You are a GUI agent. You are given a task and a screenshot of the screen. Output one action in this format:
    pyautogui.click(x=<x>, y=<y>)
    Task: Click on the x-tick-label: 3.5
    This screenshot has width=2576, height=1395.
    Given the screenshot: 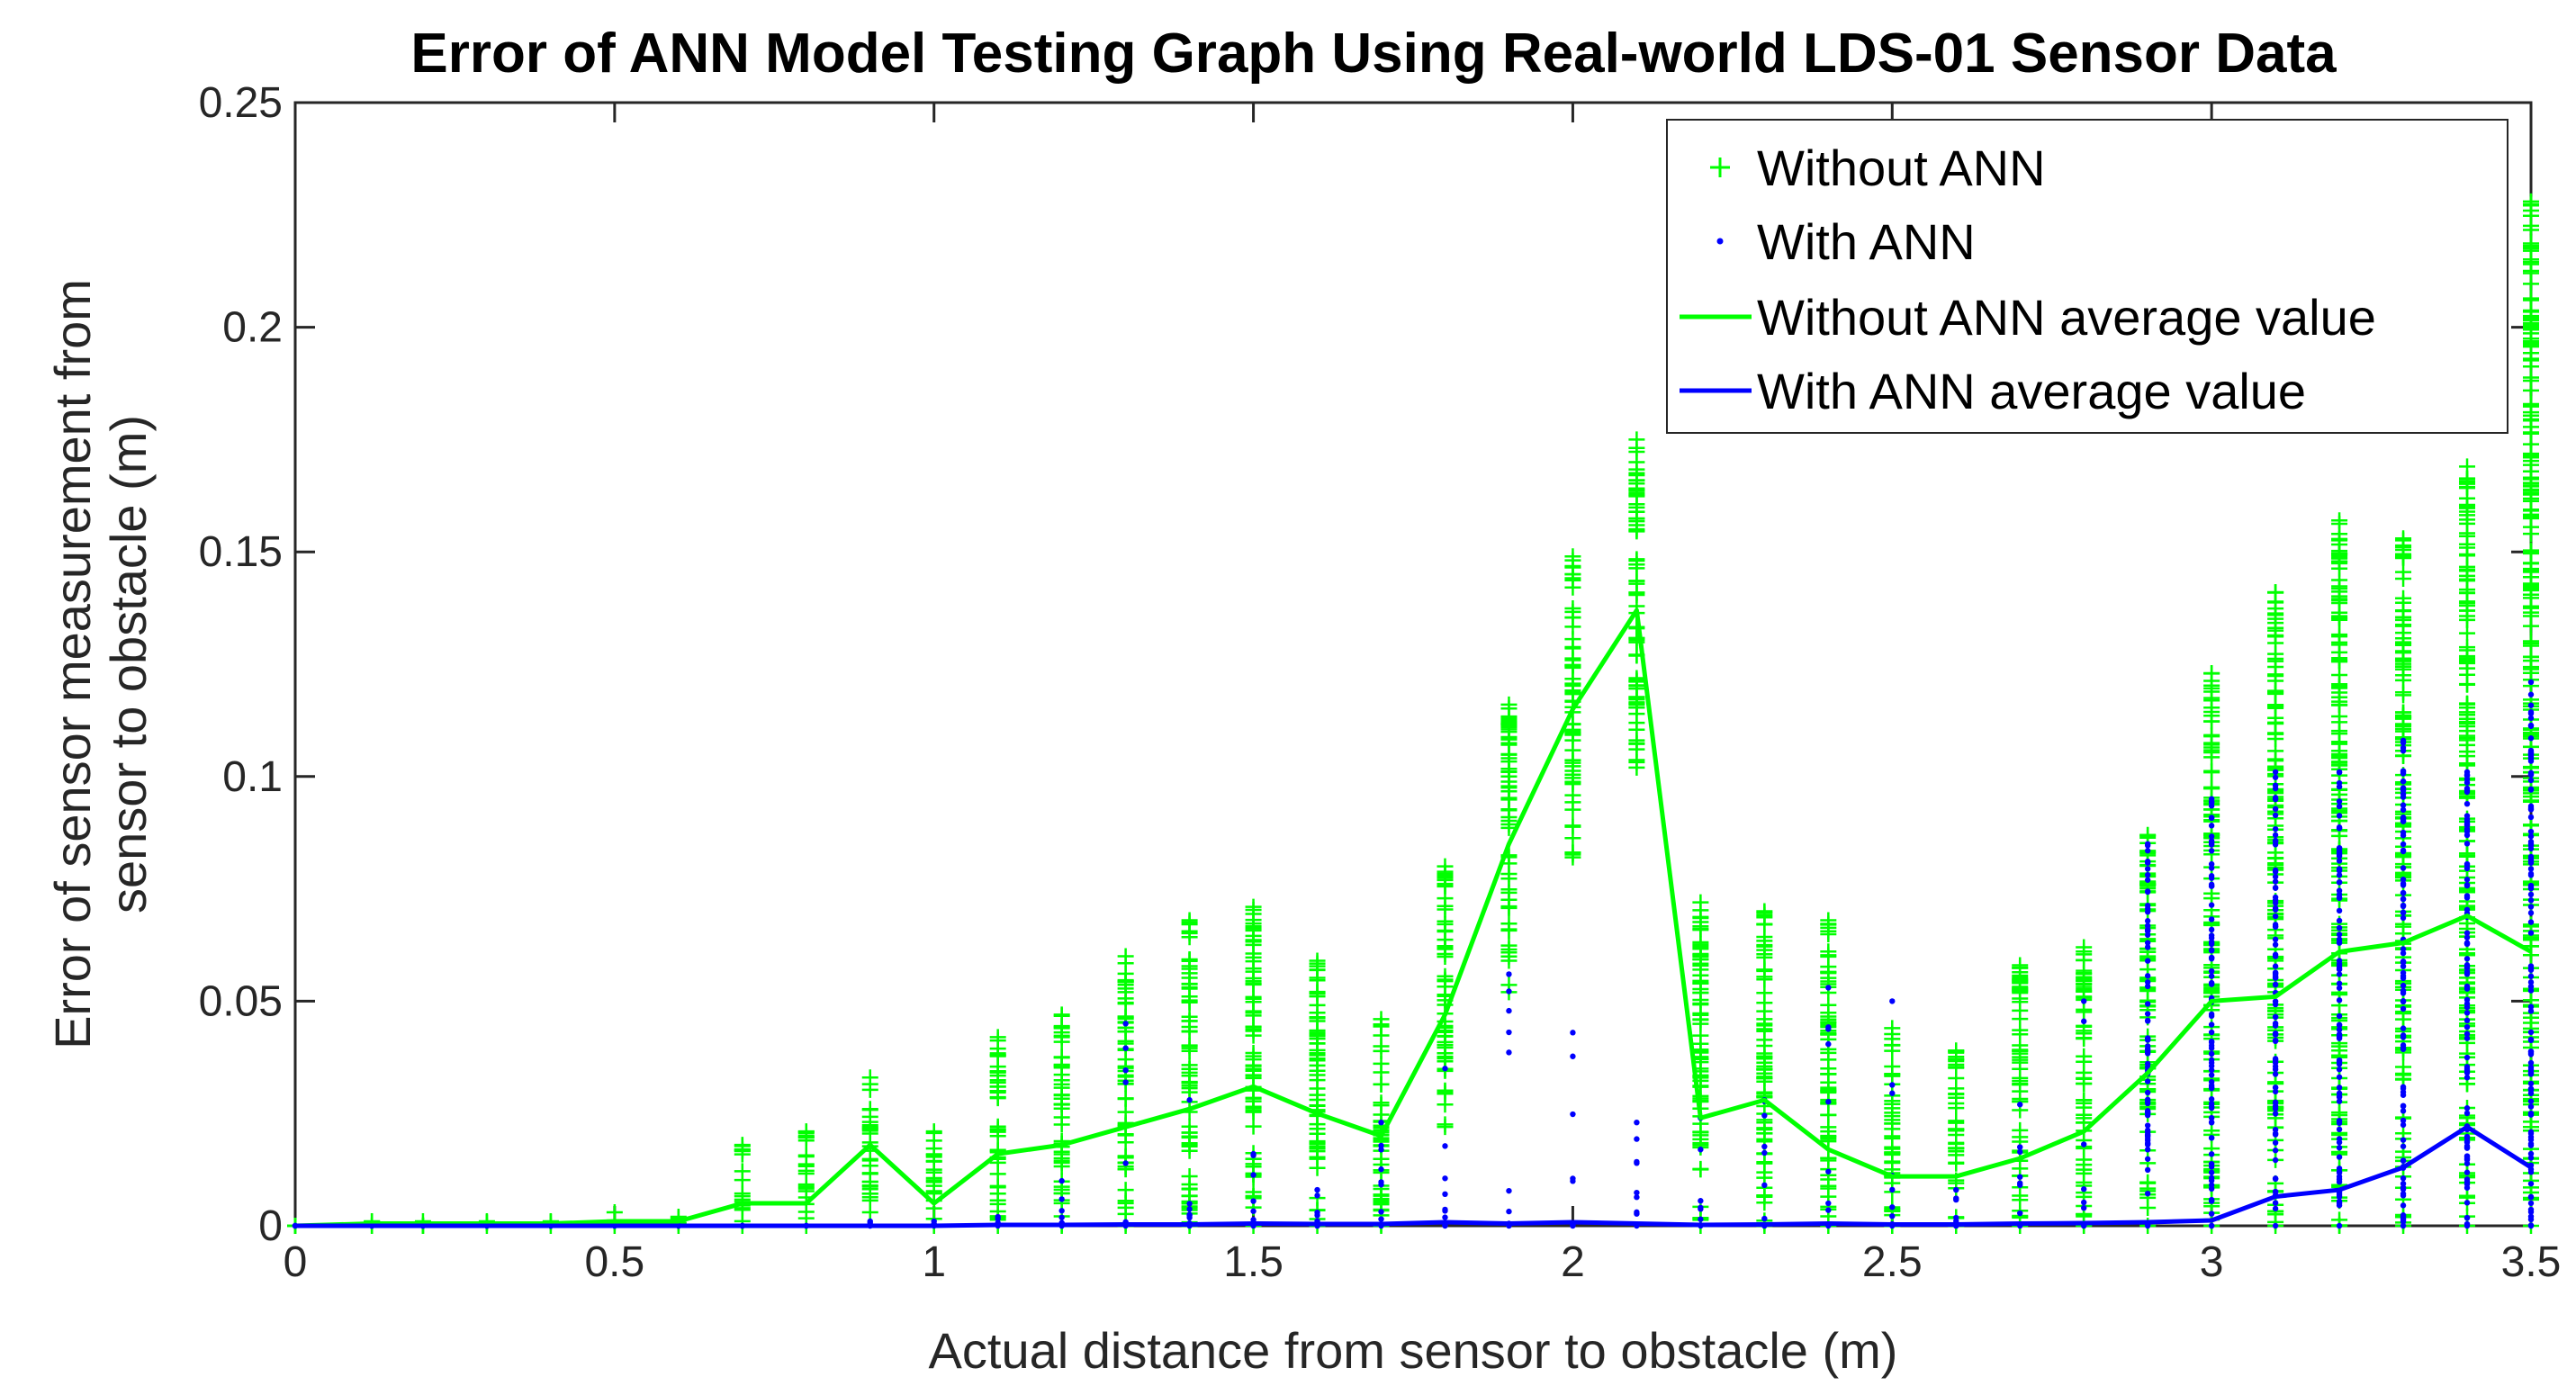 What is the action you would take?
    pyautogui.click(x=2531, y=1262)
    